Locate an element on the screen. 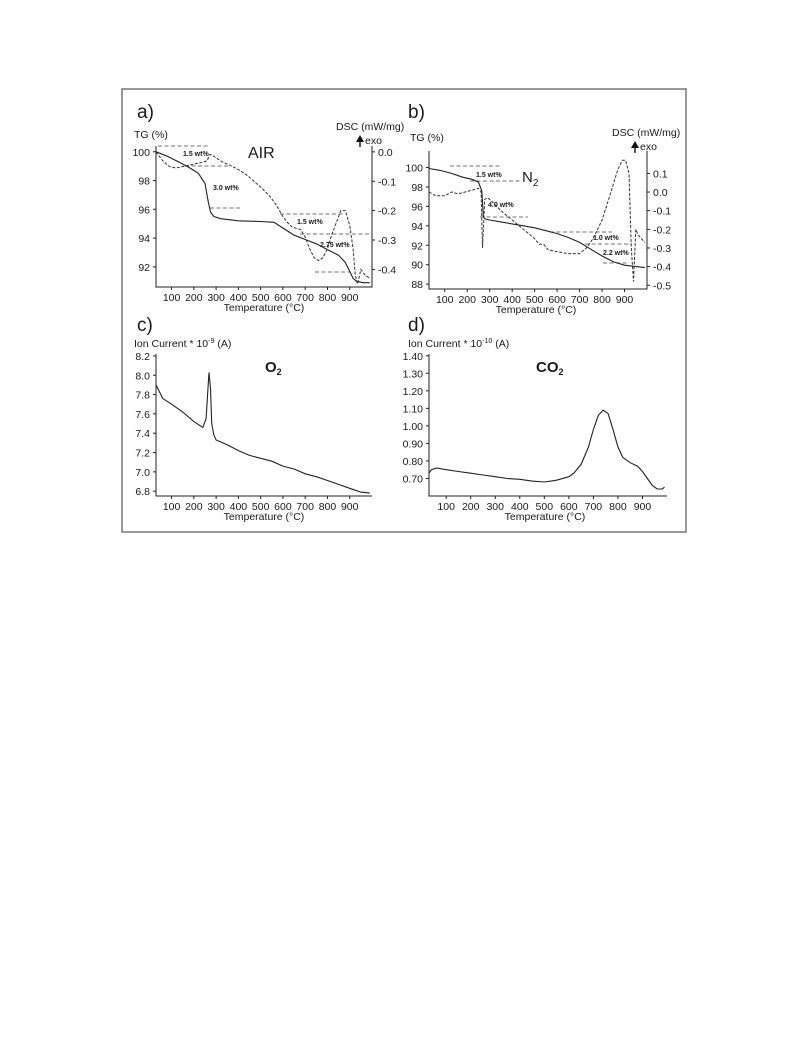 The image size is (793, 1062). panel-d-x-ticks: 100 200 300 400 500 600 700 800 900 is located at coordinates (544, 504).